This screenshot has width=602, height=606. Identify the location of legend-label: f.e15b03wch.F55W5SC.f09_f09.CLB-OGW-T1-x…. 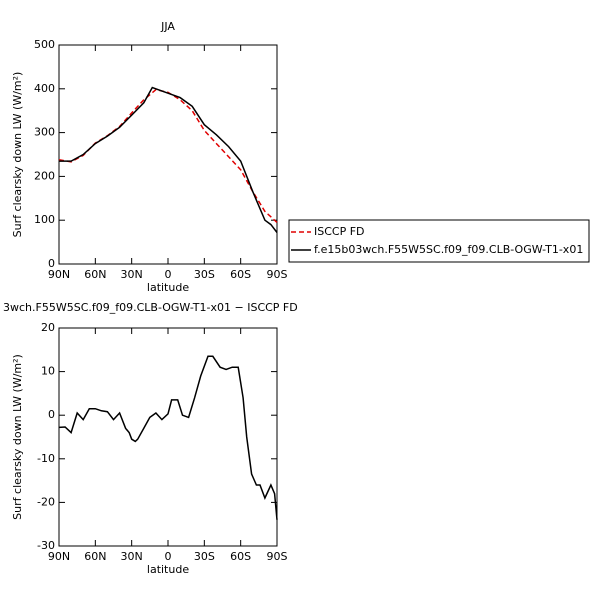
(448, 249).